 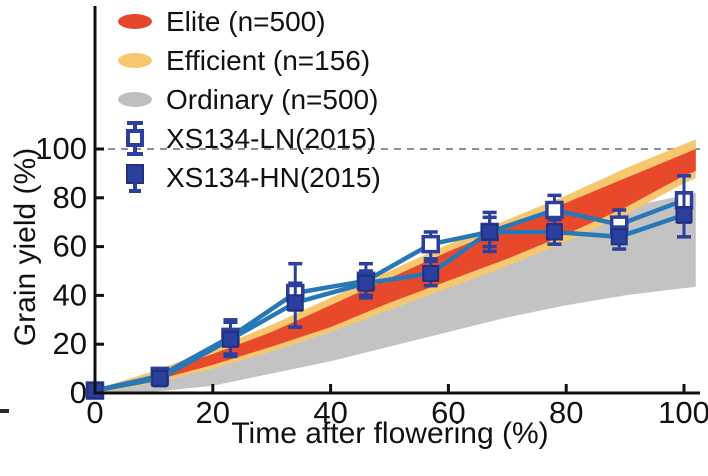 What do you see at coordinates (25, 247) in the screenshot?
I see `y-axis-title: Grain yield (%)` at bounding box center [25, 247].